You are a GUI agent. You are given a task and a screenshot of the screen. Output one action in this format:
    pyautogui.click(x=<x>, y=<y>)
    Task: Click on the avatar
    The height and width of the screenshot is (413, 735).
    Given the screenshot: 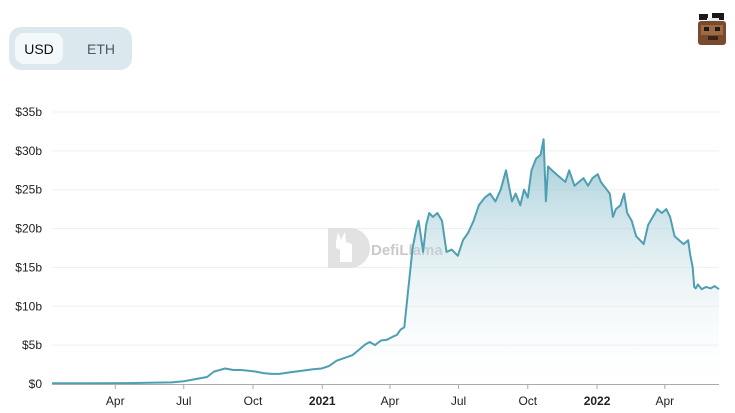 What is the action you would take?
    pyautogui.click(x=712, y=29)
    